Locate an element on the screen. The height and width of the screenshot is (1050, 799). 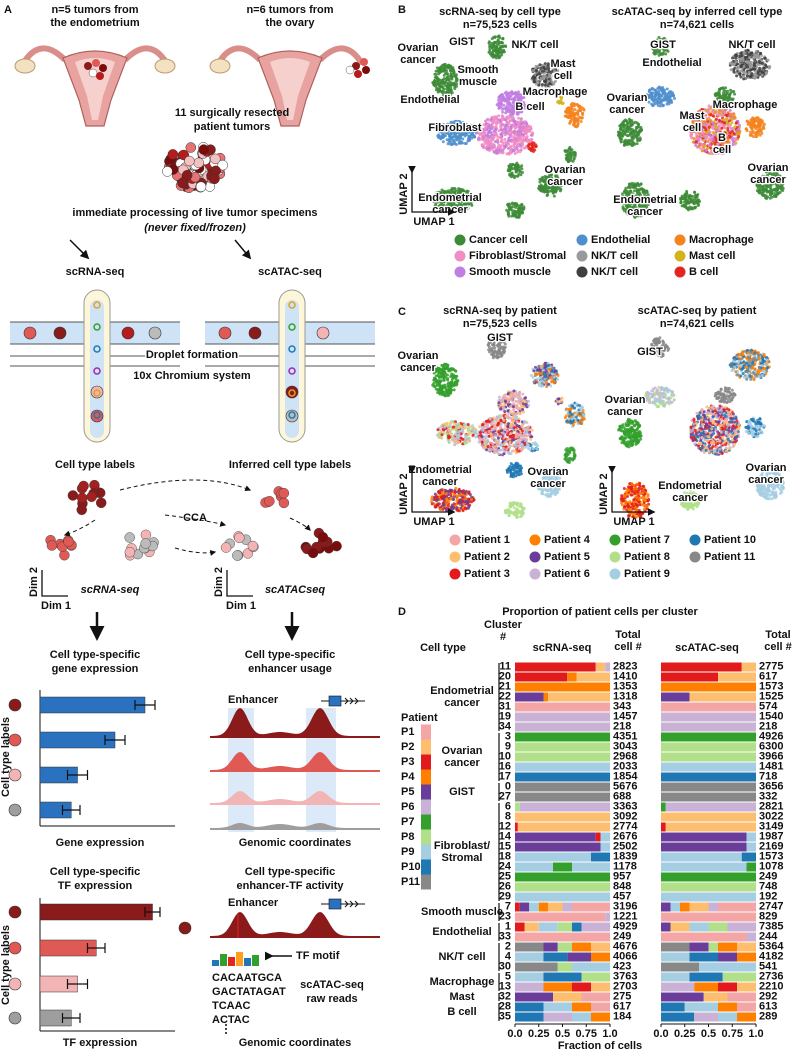
legend-label: B cell is located at coordinates (703, 272).